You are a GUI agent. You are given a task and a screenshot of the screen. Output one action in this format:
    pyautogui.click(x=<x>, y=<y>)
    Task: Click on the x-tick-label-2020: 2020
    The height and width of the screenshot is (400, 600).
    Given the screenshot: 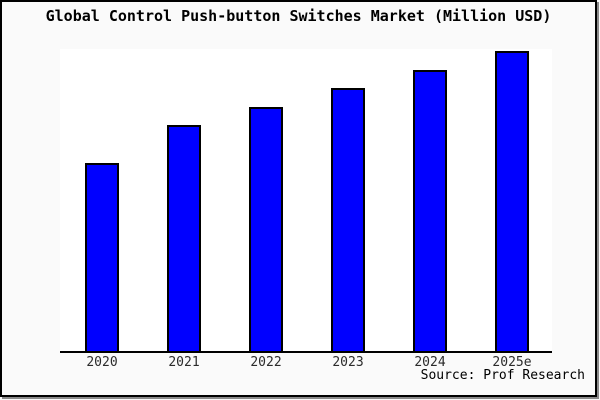 What is the action you would take?
    pyautogui.click(x=102, y=362)
    